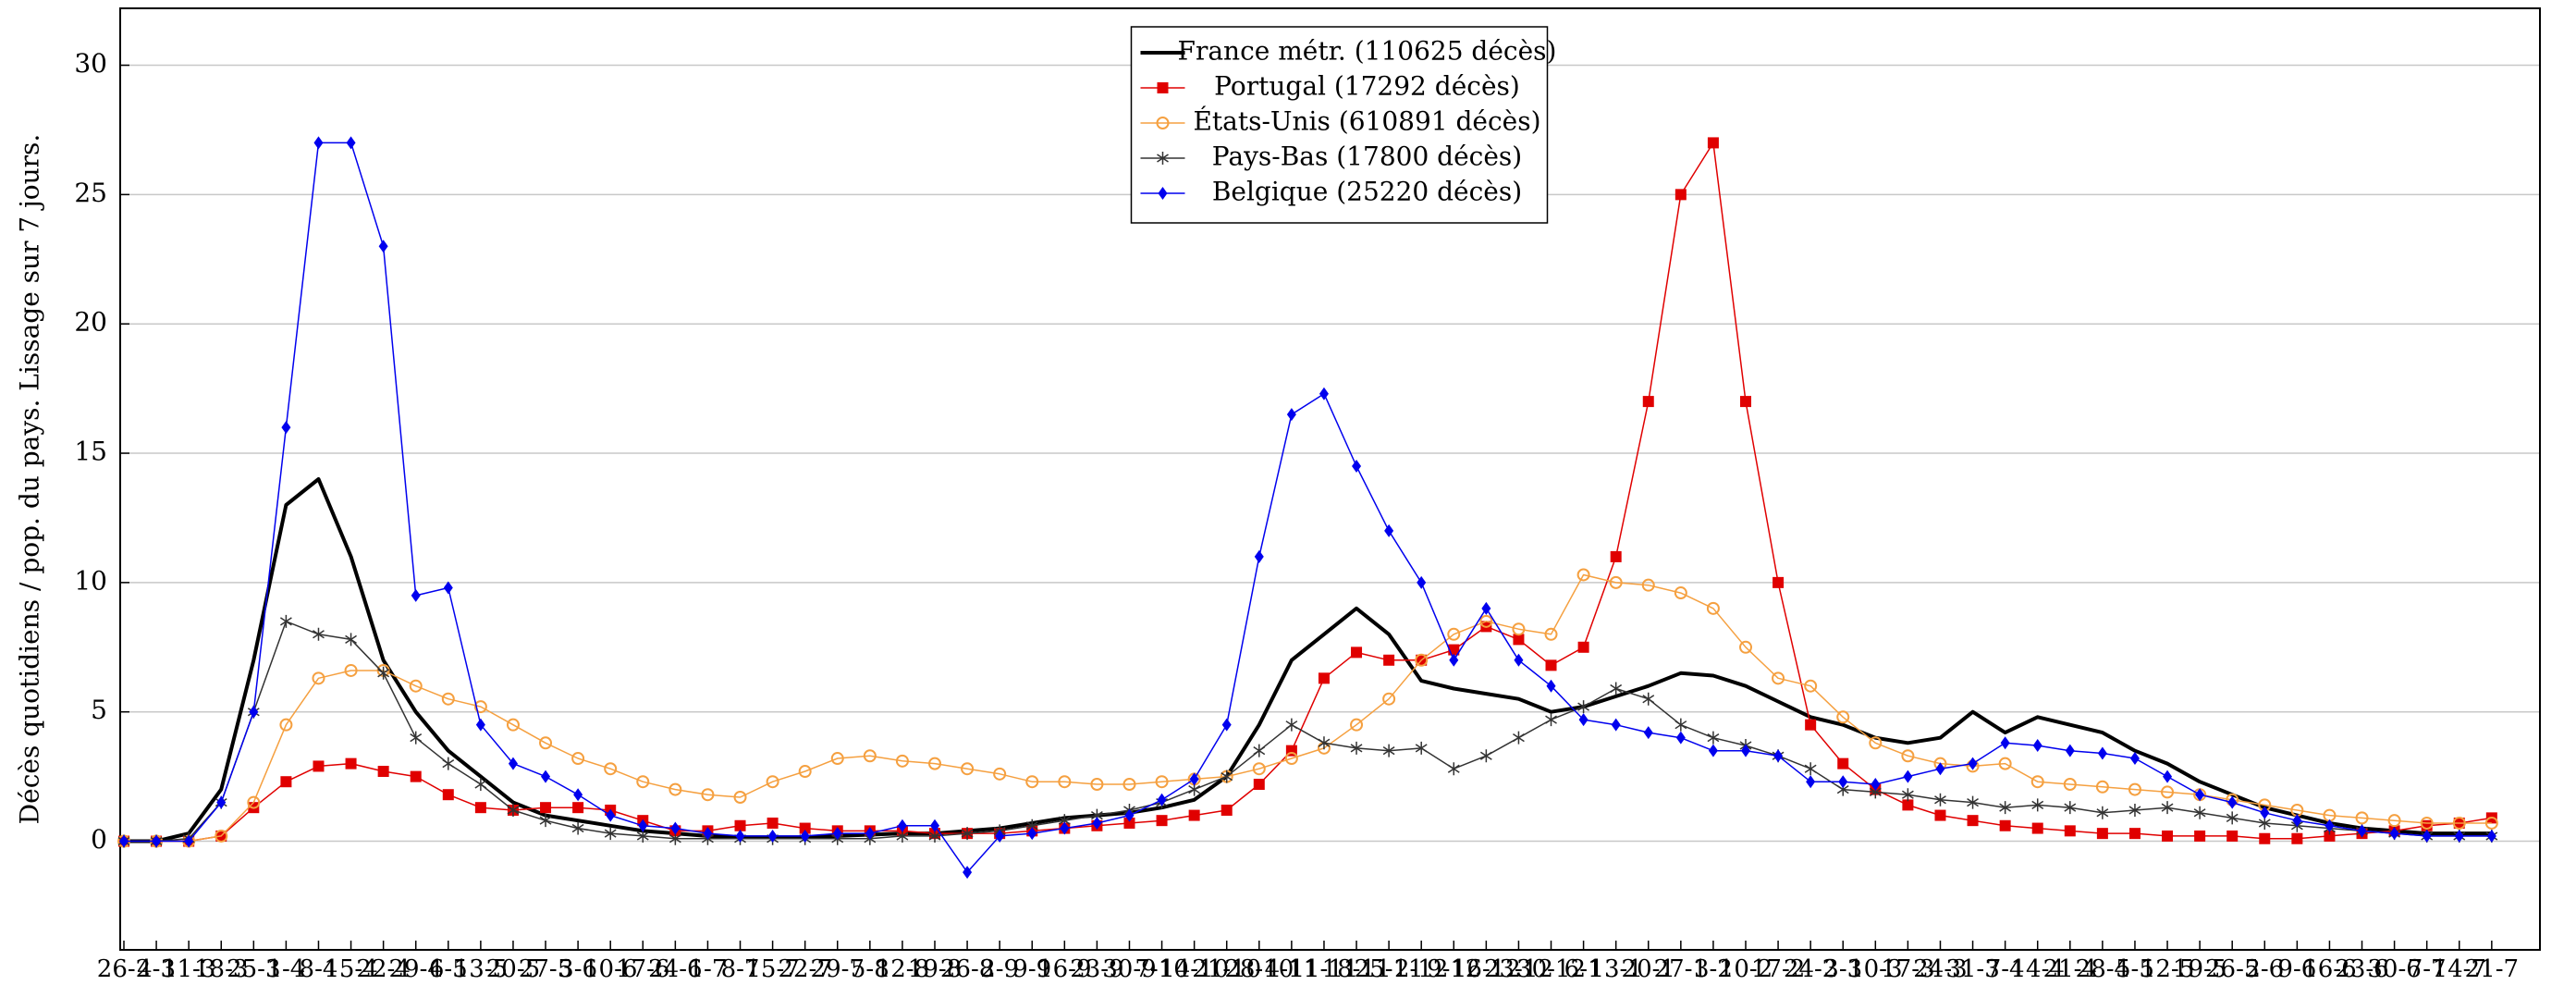 The height and width of the screenshot is (985, 2576). I want to click on y-tick-label: 20, so click(90, 322).